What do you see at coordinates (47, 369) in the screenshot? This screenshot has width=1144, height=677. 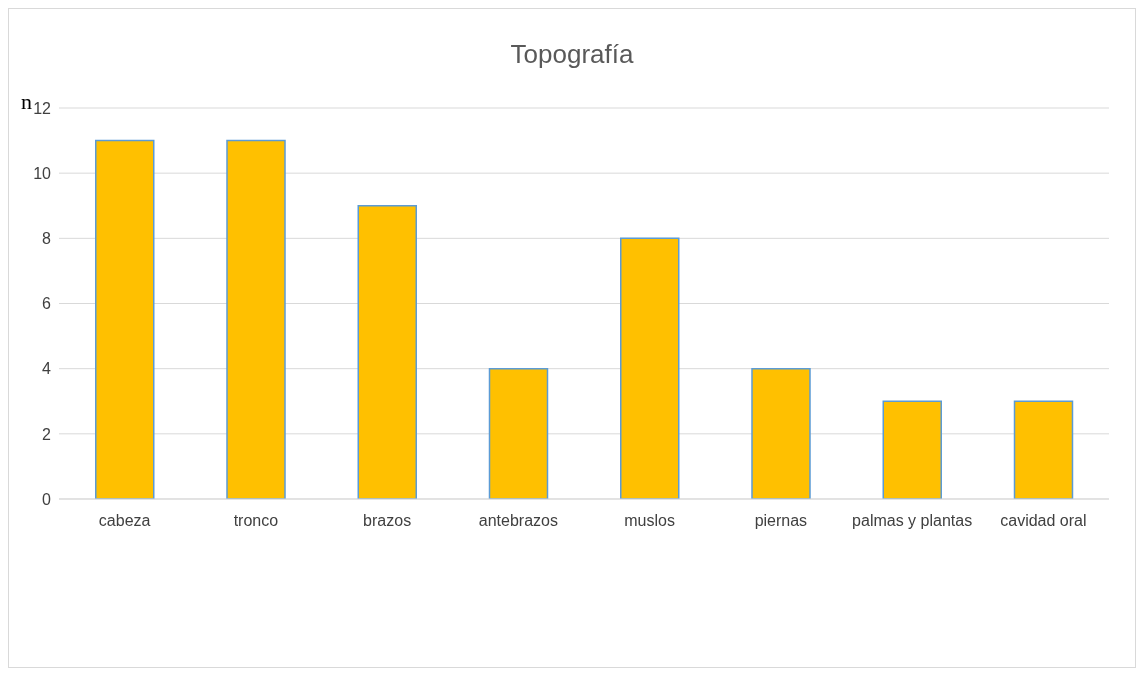 I see `y-tick-label: 4` at bounding box center [47, 369].